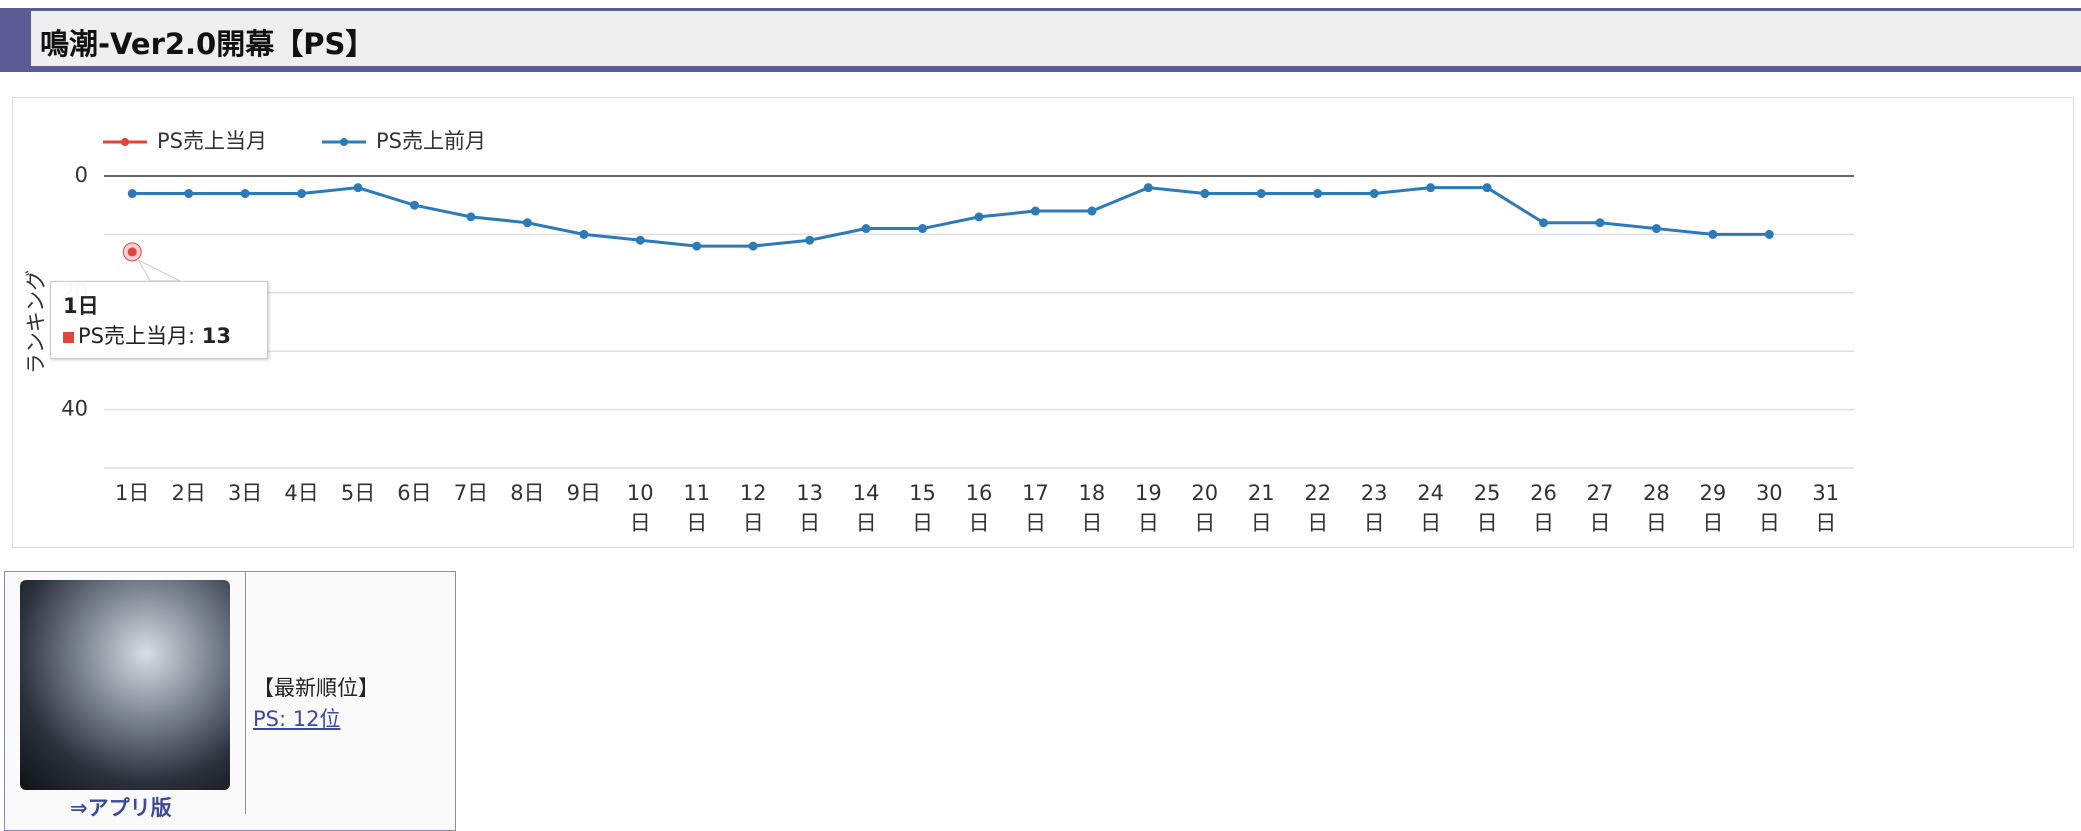 The width and height of the screenshot is (2081, 831). What do you see at coordinates (471, 493) in the screenshot?
I see `x-tick-label: 7日` at bounding box center [471, 493].